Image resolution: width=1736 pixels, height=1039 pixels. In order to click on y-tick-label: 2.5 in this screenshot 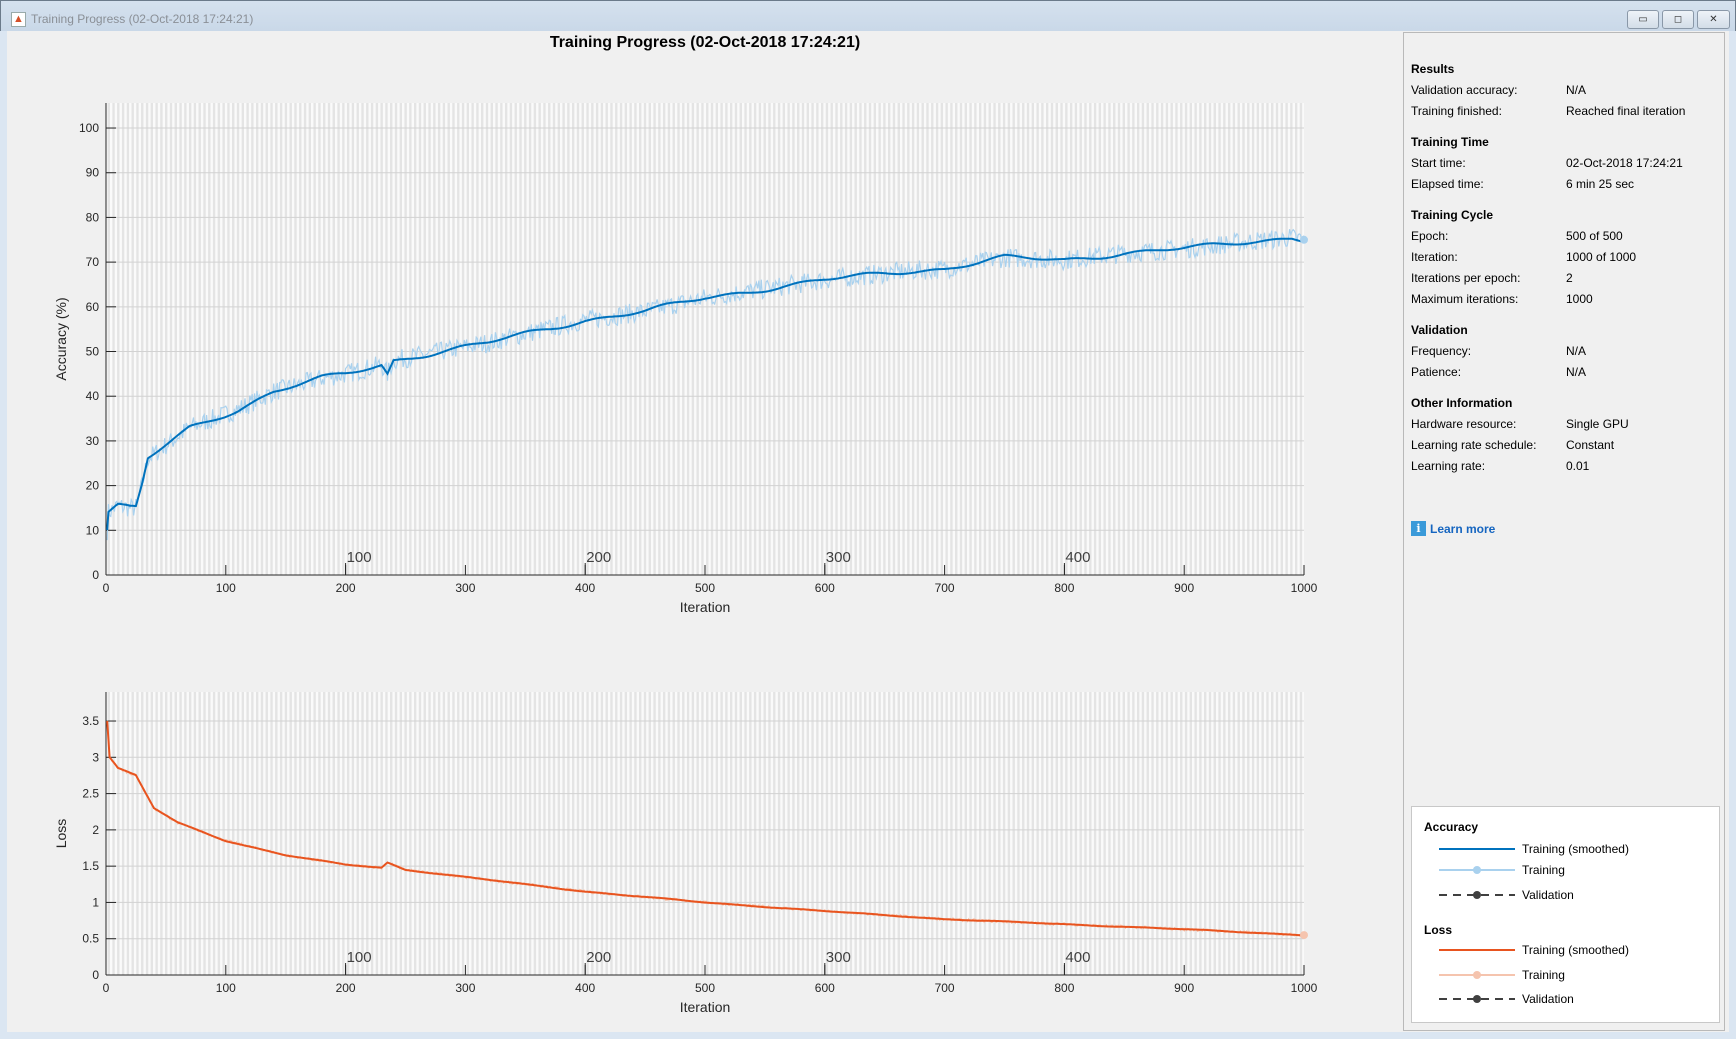, I will do `click(90, 794)`.